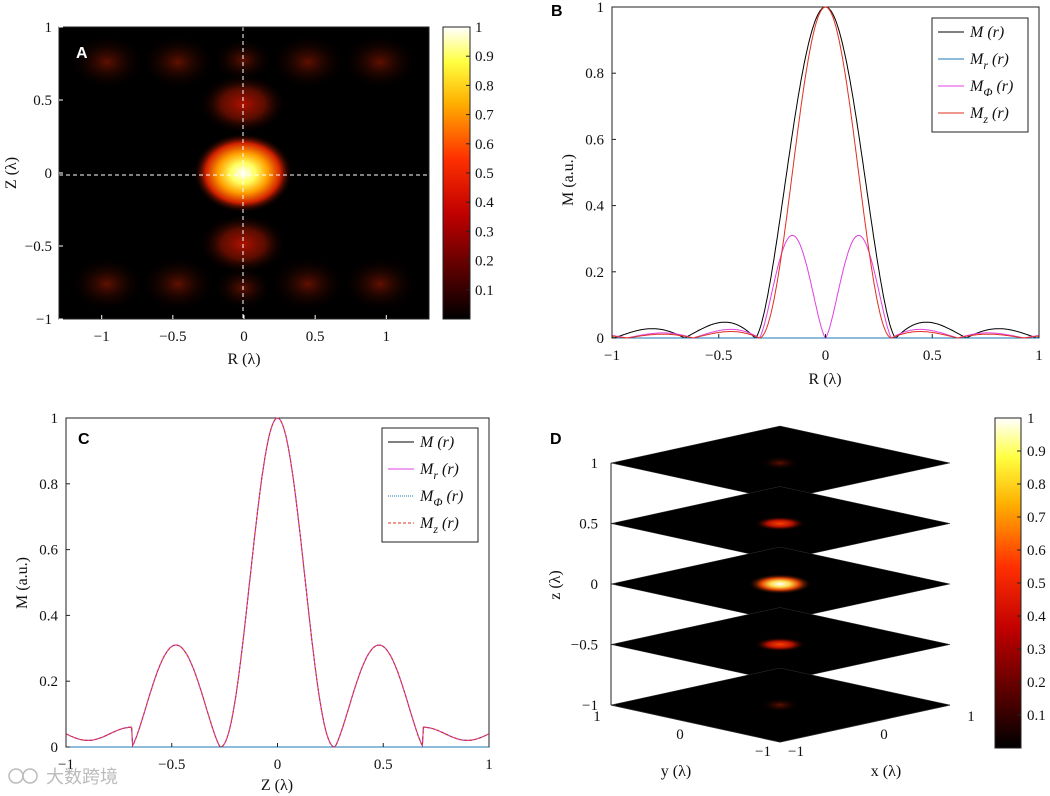 This screenshot has height=796, width=1050. Describe the element at coordinates (277, 785) in the screenshot. I see `axis-label-c-x: Z (λ)` at that location.